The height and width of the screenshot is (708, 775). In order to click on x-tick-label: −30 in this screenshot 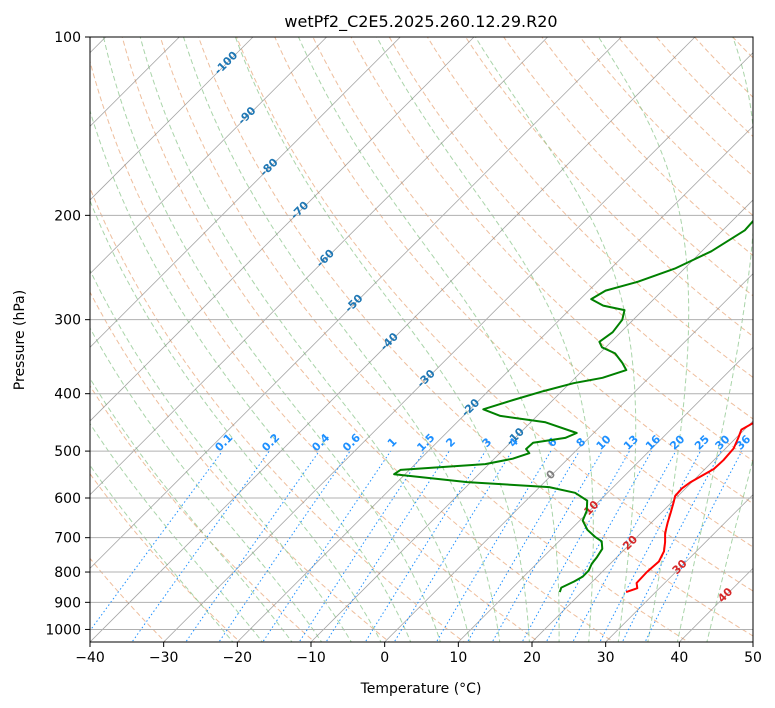, I will do `click(164, 658)`.